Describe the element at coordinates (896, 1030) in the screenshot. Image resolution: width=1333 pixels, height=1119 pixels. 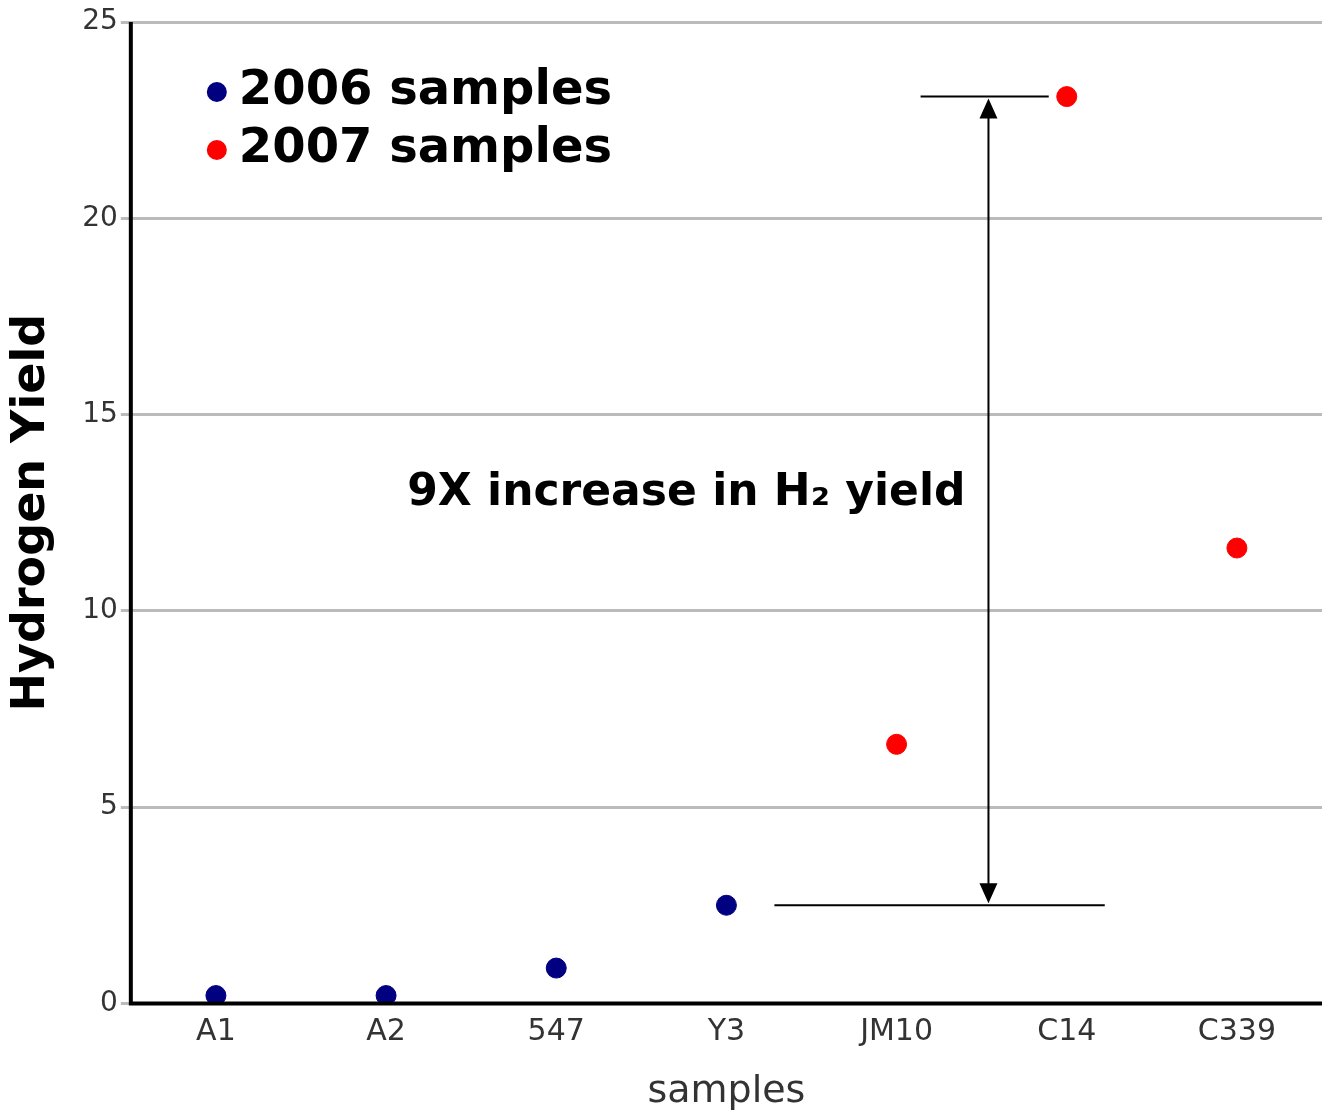
I see `x-tick-label: JM10` at that location.